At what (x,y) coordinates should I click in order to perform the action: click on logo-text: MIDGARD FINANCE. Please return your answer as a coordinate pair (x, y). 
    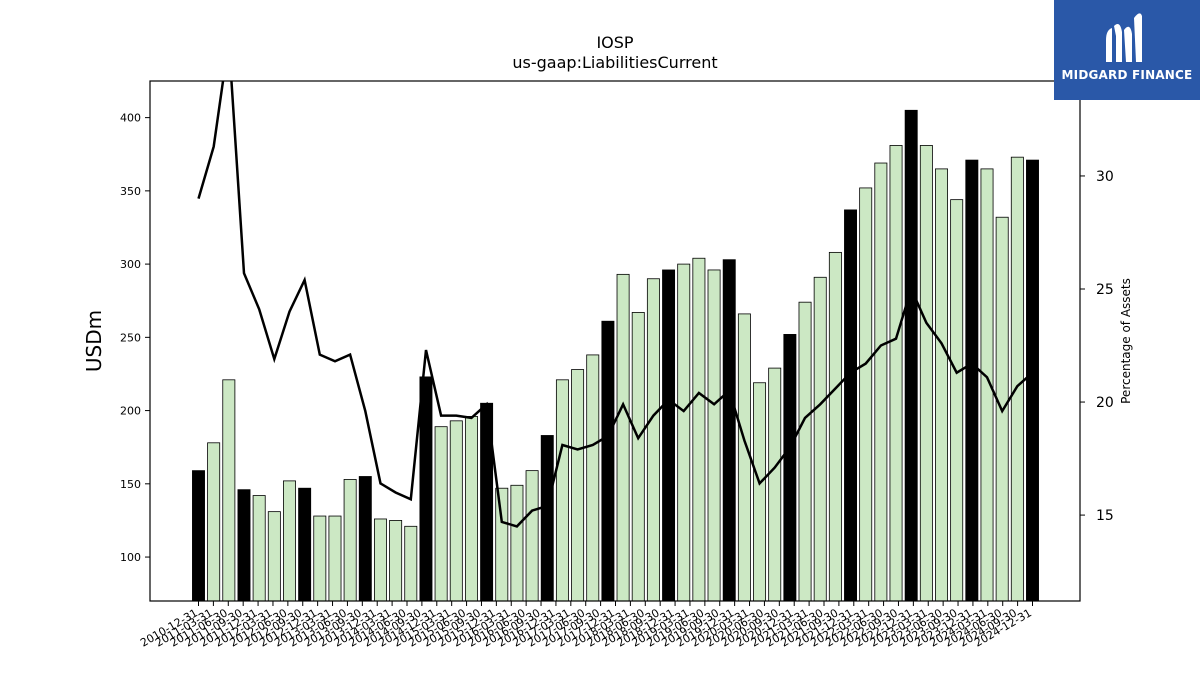
    Looking at the image, I should click on (1127, 75).